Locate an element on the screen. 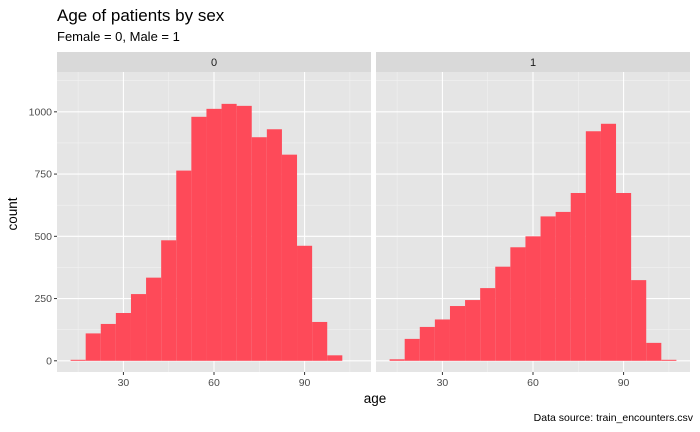 Image resolution: width=700 pixels, height=432 pixels. y-tick-label: 750 is located at coordinates (43, 175).